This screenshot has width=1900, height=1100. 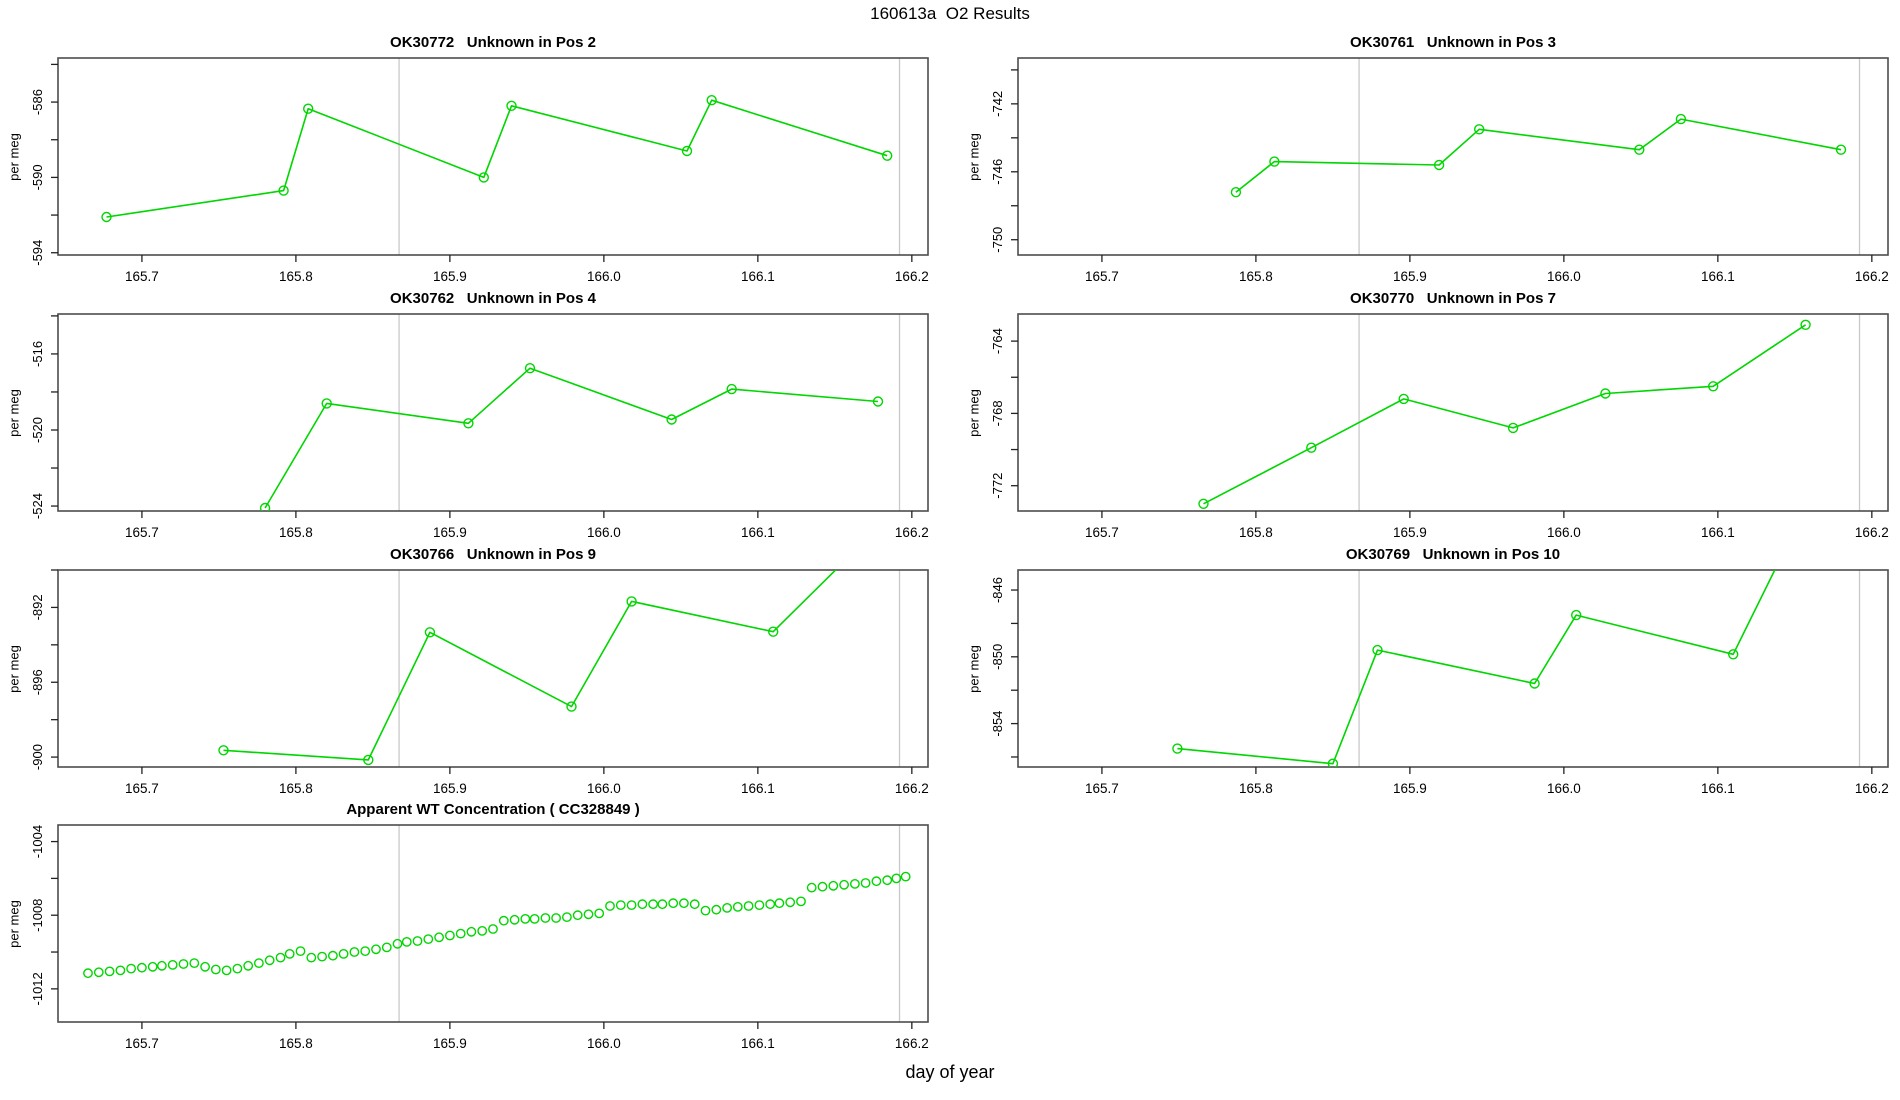 What do you see at coordinates (37, 253) in the screenshot?
I see `y-tick-label: -594` at bounding box center [37, 253].